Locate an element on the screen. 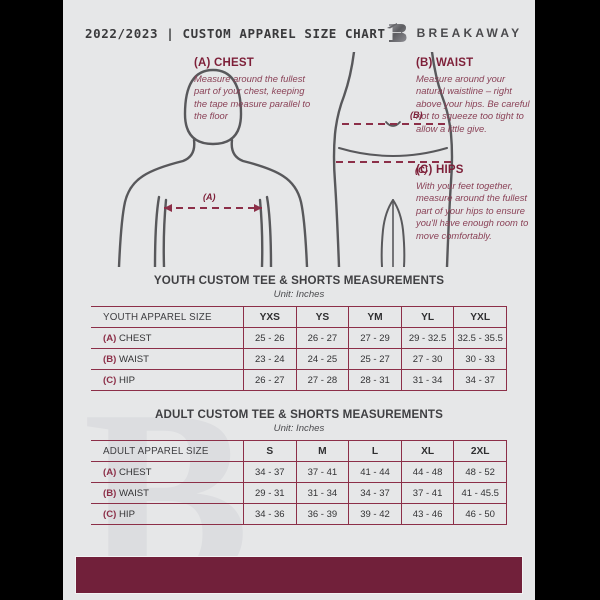 The height and width of the screenshot is (600, 600). adult-col-4: 2XL is located at coordinates (480, 451).